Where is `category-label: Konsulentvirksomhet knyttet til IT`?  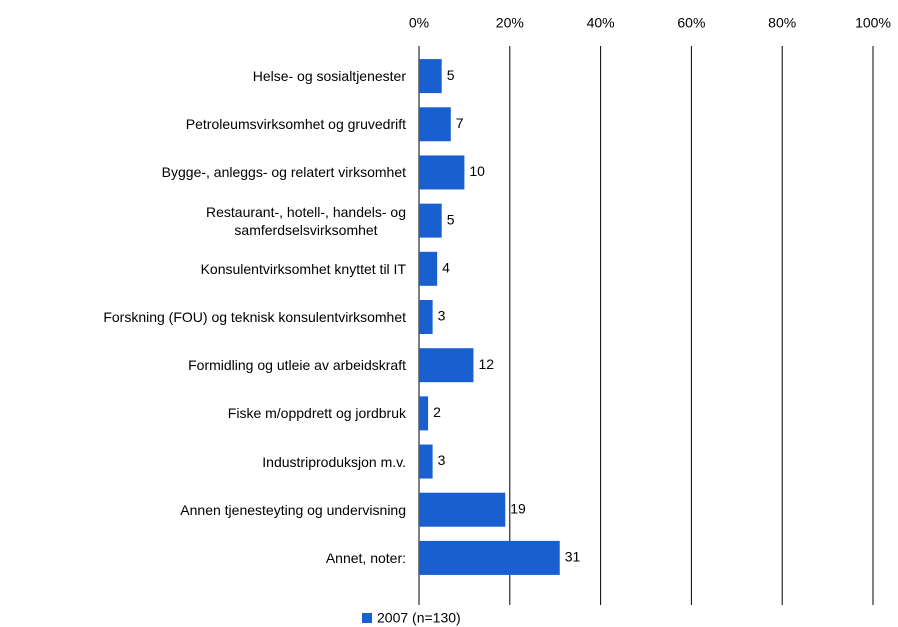
category-label: Konsulentvirksomhet knyttet til IT is located at coordinates (303, 269).